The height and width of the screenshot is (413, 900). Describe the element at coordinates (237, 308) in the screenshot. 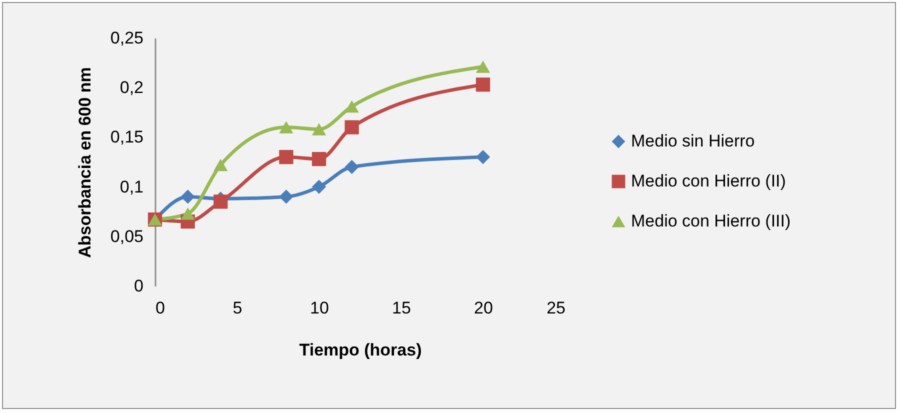

I see `x-tick-label: 5` at that location.